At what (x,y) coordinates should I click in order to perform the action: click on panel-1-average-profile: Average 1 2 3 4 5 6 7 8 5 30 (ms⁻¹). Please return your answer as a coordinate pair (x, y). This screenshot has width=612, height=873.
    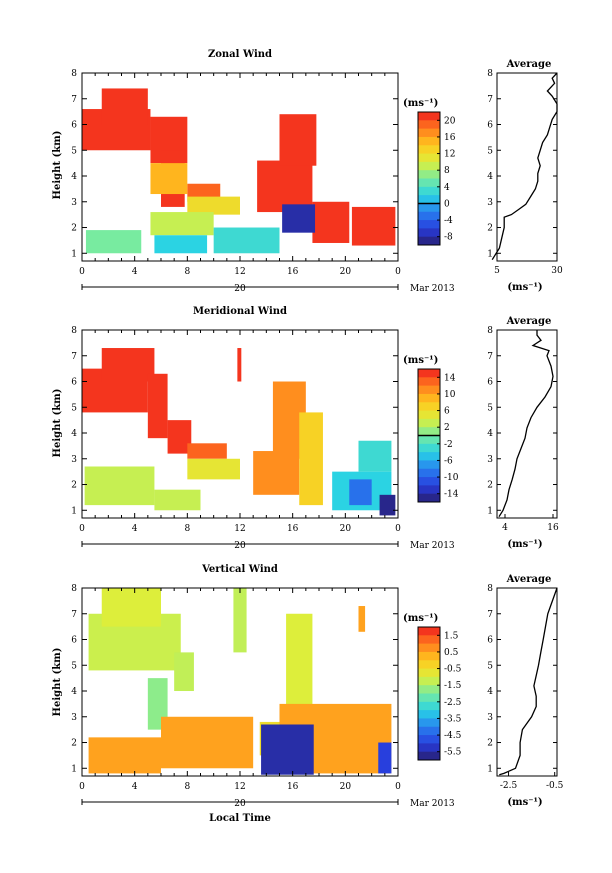
    Looking at the image, I should click on (525, 176).